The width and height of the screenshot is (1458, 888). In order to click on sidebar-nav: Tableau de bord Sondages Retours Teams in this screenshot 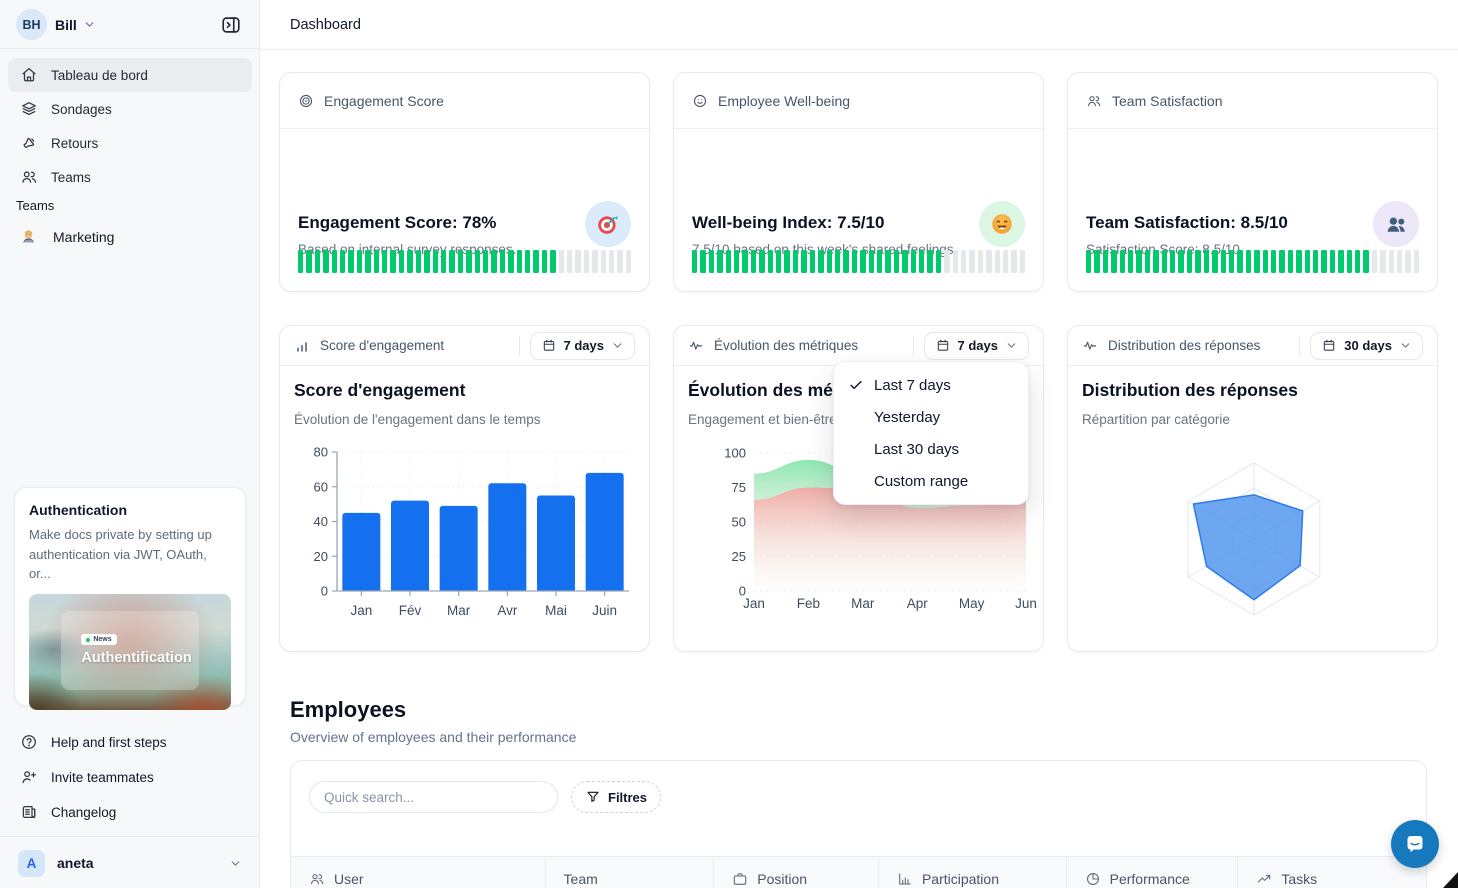, I will do `click(130, 126)`.